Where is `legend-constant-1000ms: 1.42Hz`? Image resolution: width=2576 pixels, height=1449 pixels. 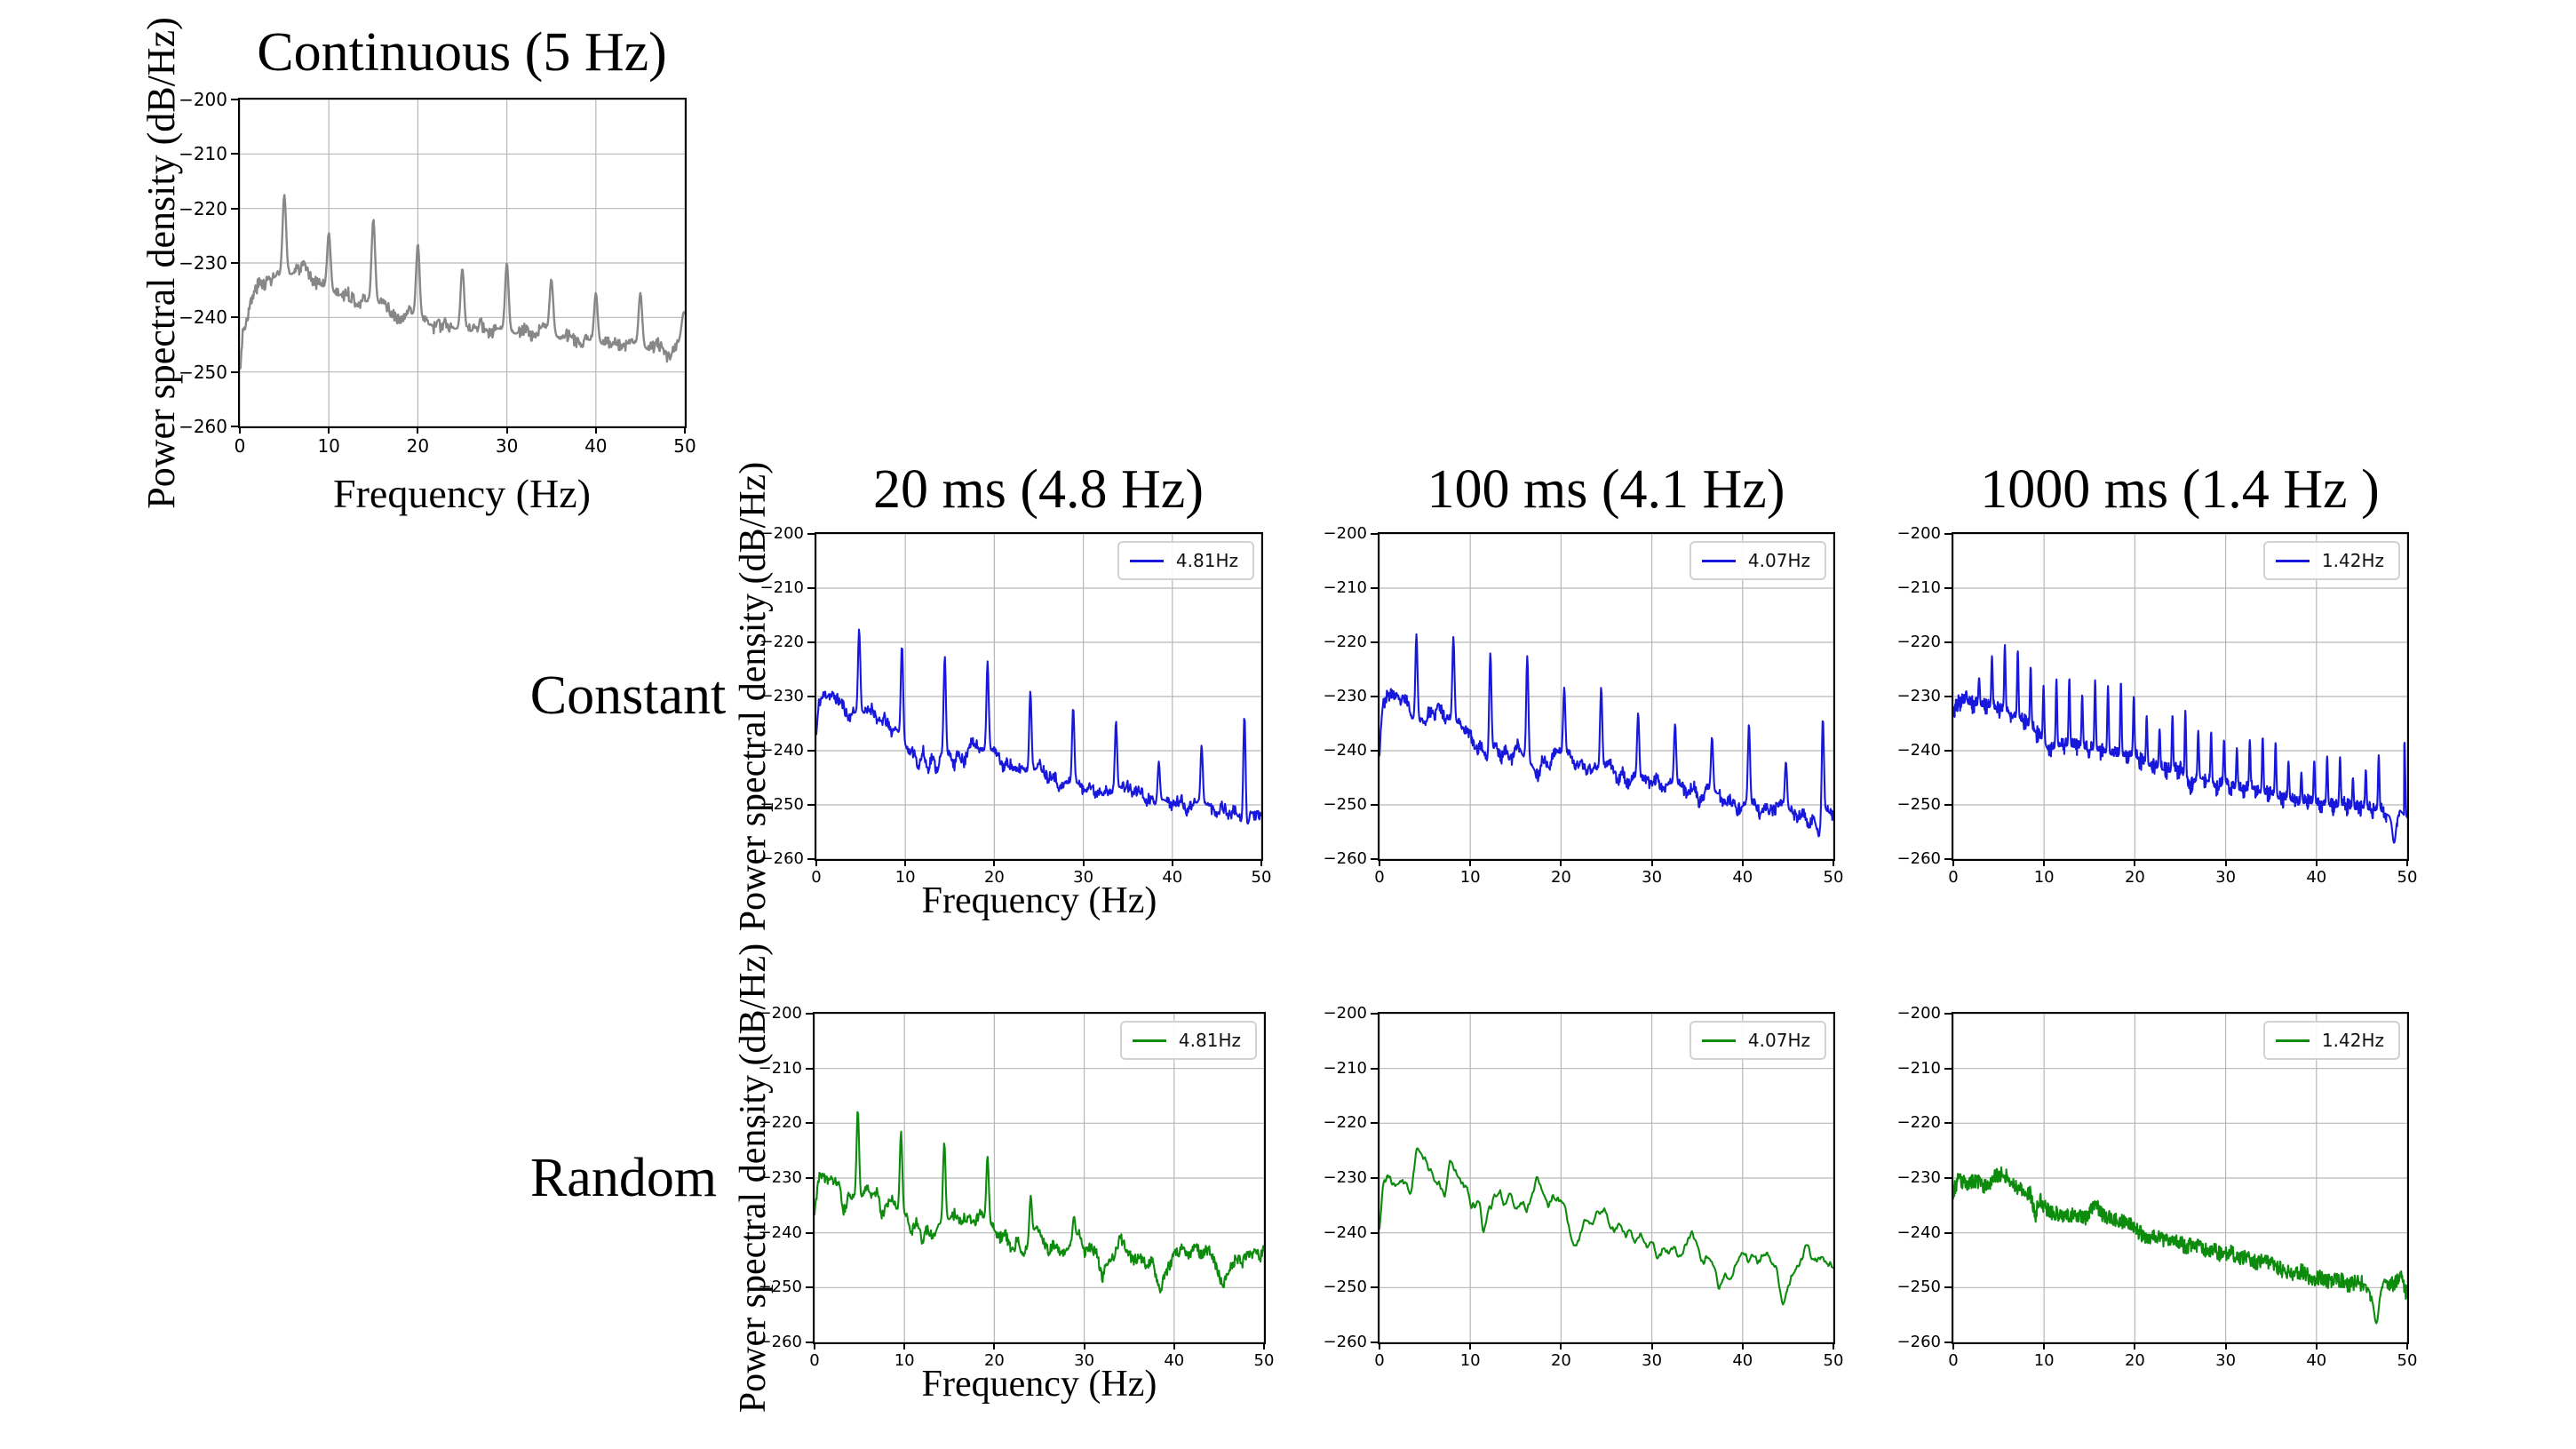 legend-constant-1000ms: 1.42Hz is located at coordinates (2331, 560).